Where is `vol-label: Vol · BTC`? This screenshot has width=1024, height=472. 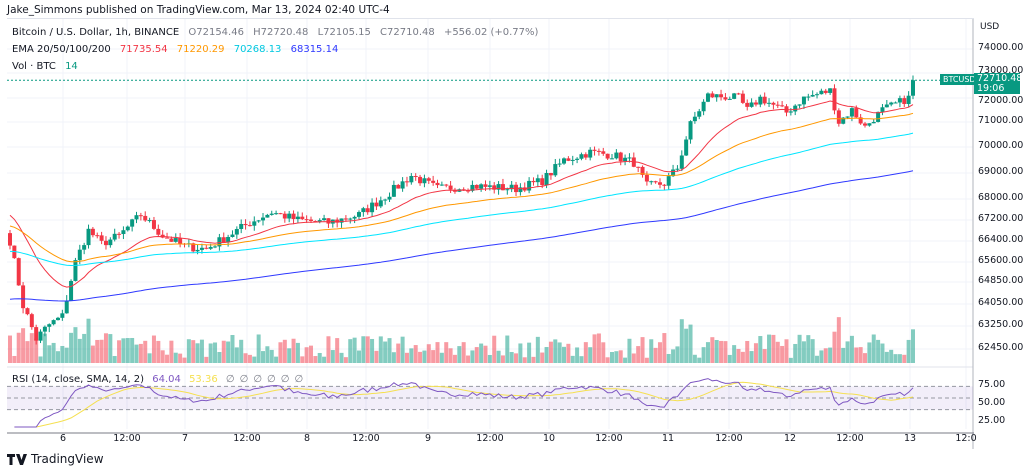
vol-label: Vol · BTC is located at coordinates (34, 66).